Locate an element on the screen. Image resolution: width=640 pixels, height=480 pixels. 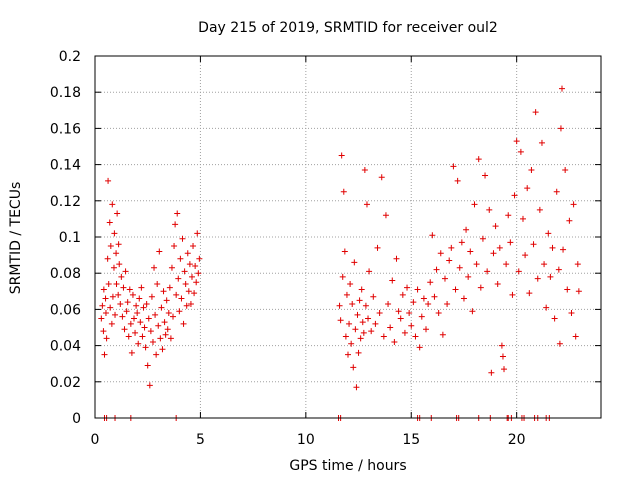
x-tick-label: 5 is located at coordinates (200, 440).